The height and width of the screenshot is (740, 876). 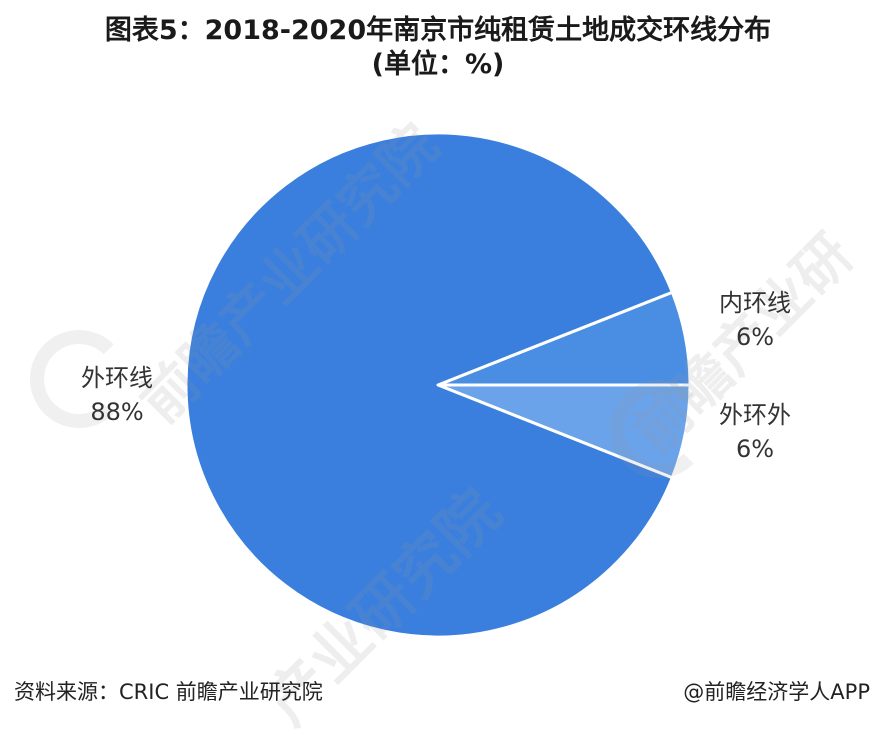 What do you see at coordinates (117, 378) in the screenshot?
I see `slice-label-name: 外环线` at bounding box center [117, 378].